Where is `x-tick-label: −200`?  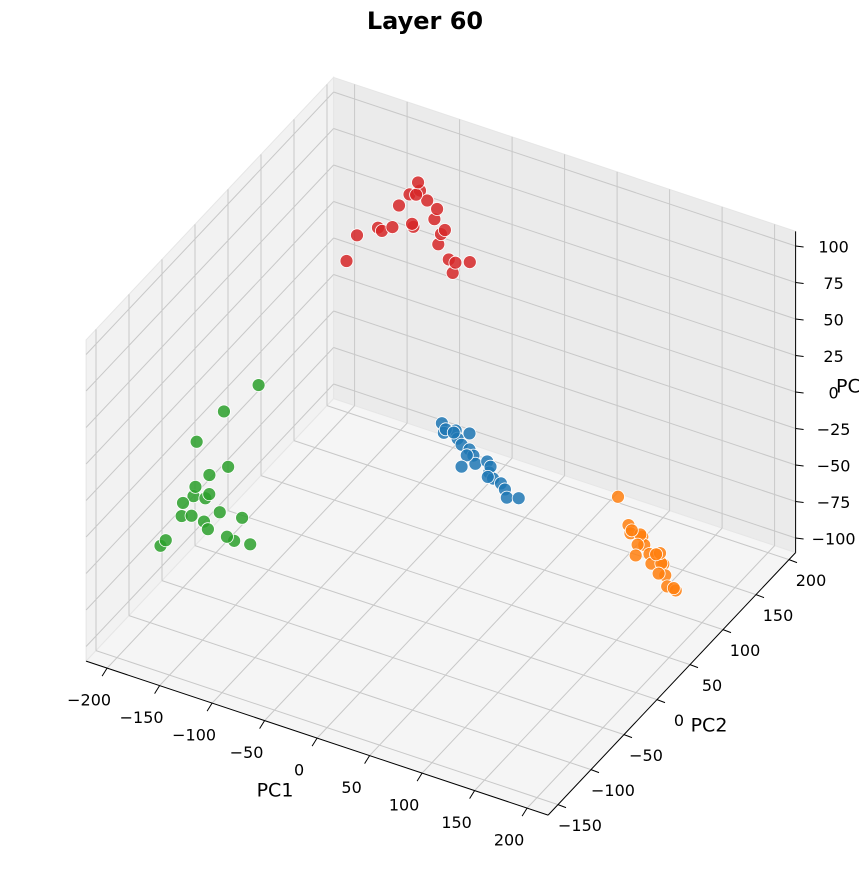 x-tick-label: −200 is located at coordinates (89, 700).